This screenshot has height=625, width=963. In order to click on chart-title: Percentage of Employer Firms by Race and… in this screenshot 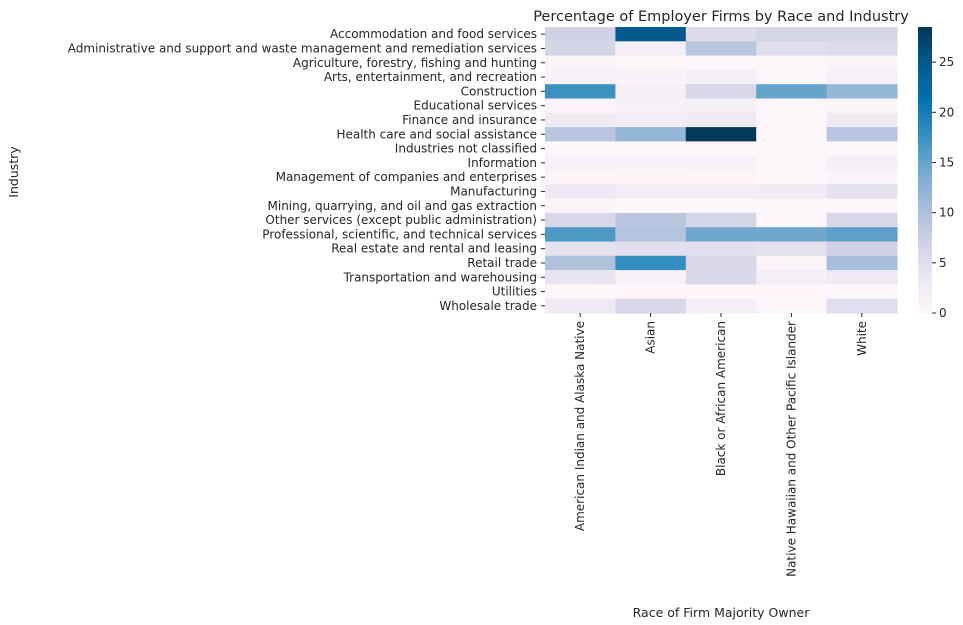, I will do `click(721, 17)`.